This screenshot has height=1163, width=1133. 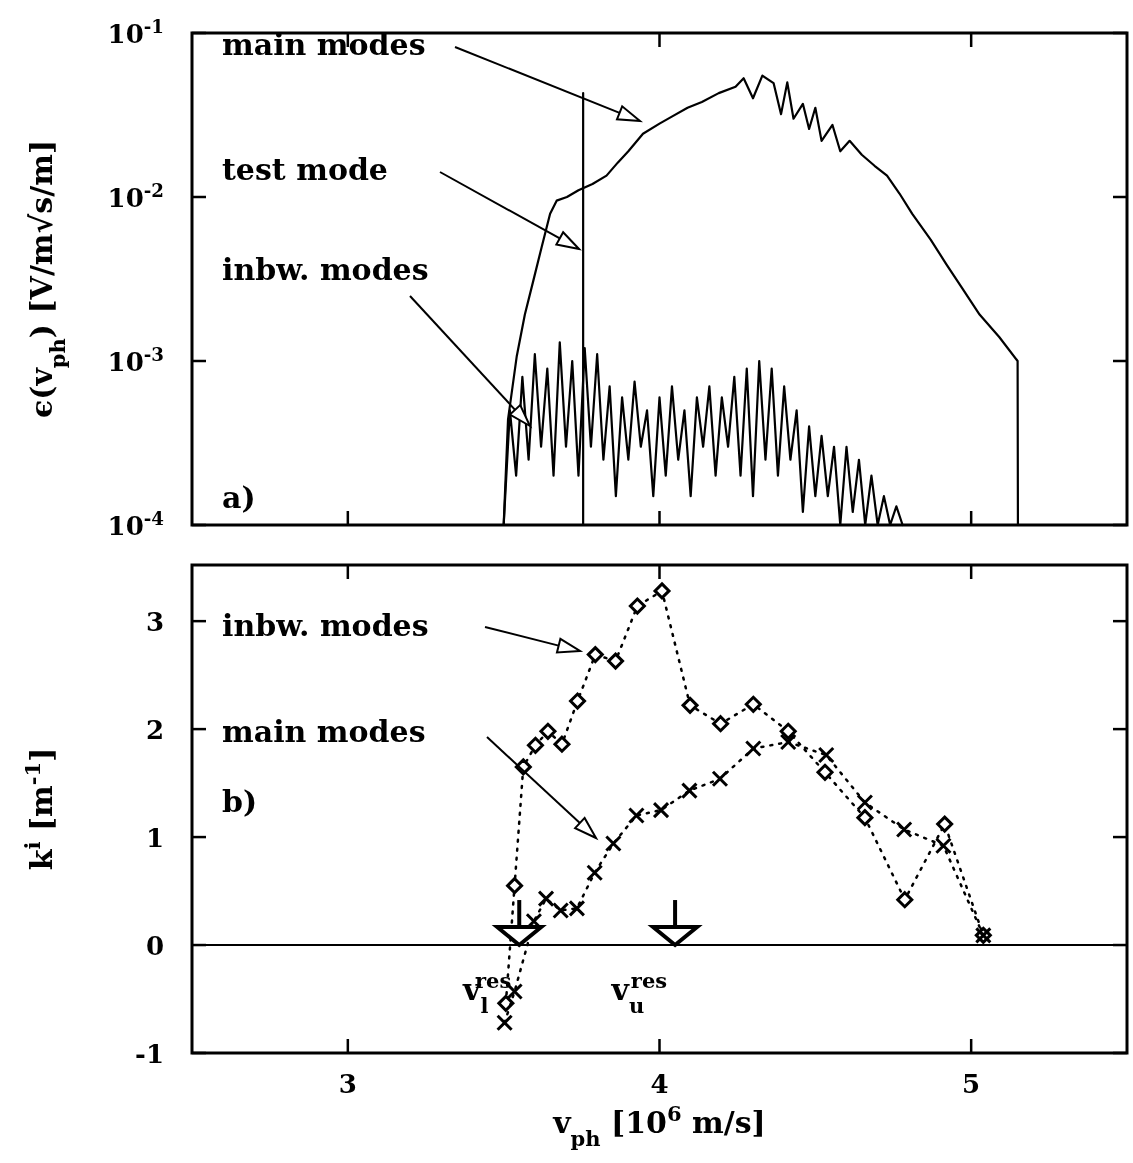 I want to click on y-tick-label: 10$^{-3}$, so click(x=135, y=360).